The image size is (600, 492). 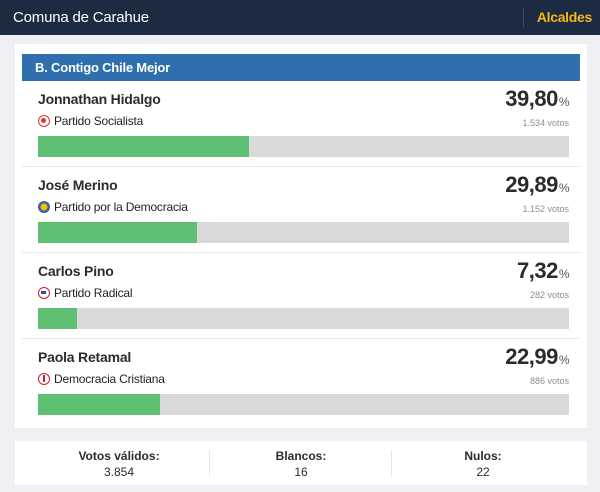 I want to click on list-header: B. Contigo Chile Mejor, so click(x=301, y=67).